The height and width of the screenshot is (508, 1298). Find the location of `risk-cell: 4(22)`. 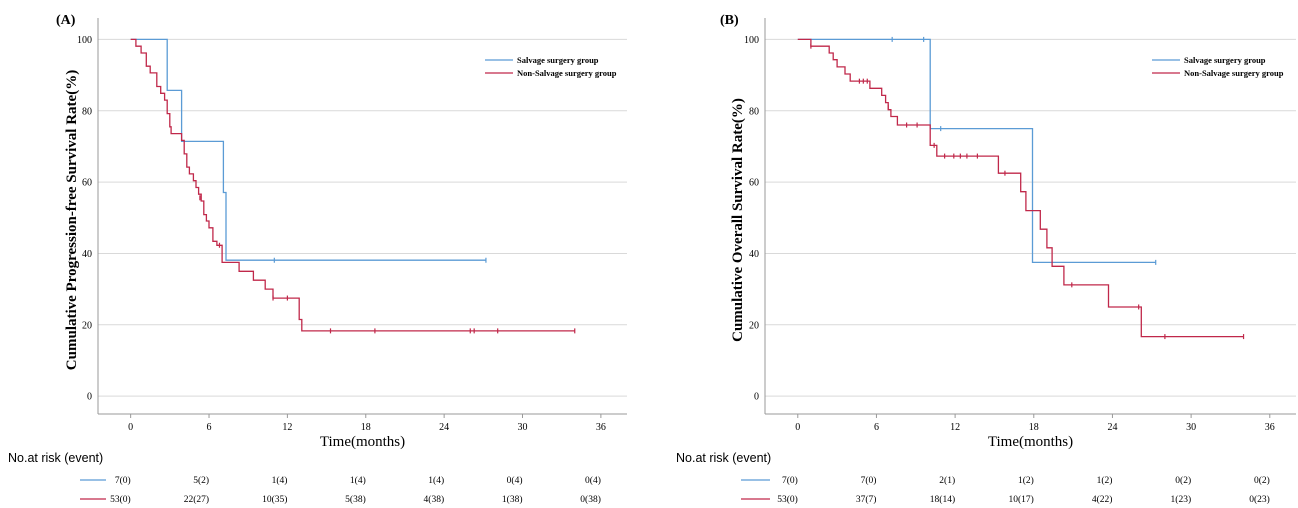

risk-cell: 4(22) is located at coordinates (1102, 499).